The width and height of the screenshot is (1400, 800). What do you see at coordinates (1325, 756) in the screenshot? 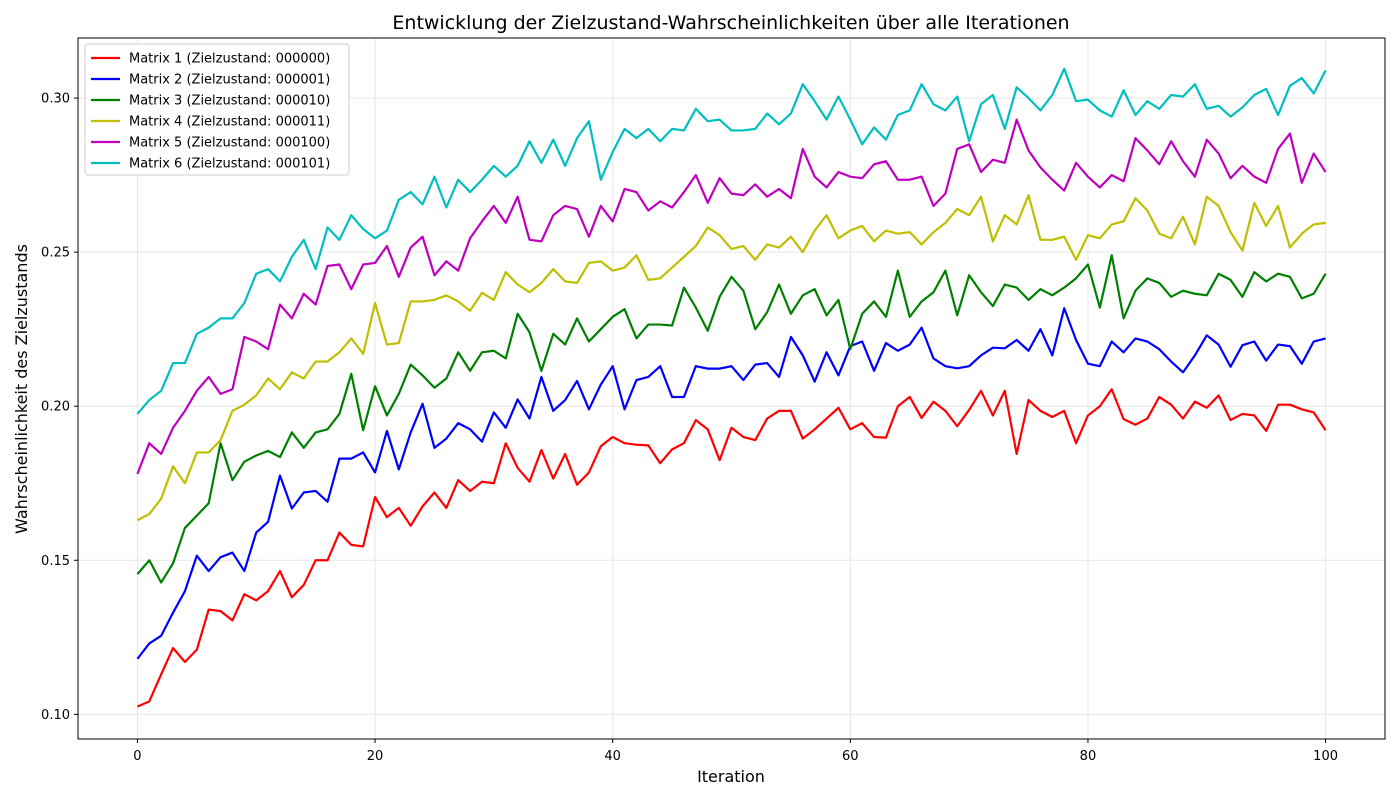
I see `x-tick-label: 100` at bounding box center [1325, 756].